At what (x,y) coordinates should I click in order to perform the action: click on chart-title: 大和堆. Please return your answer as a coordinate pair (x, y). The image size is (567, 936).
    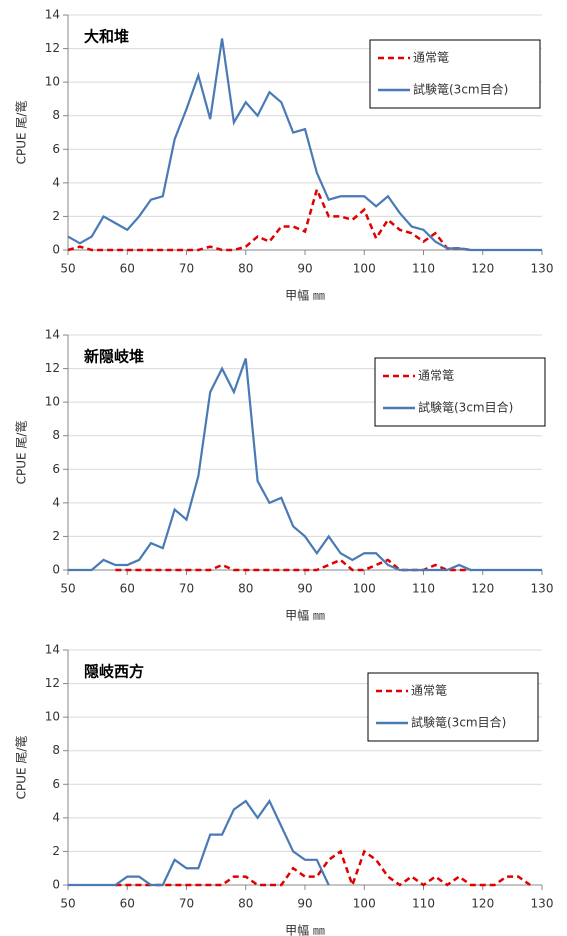
    Looking at the image, I should click on (106, 37).